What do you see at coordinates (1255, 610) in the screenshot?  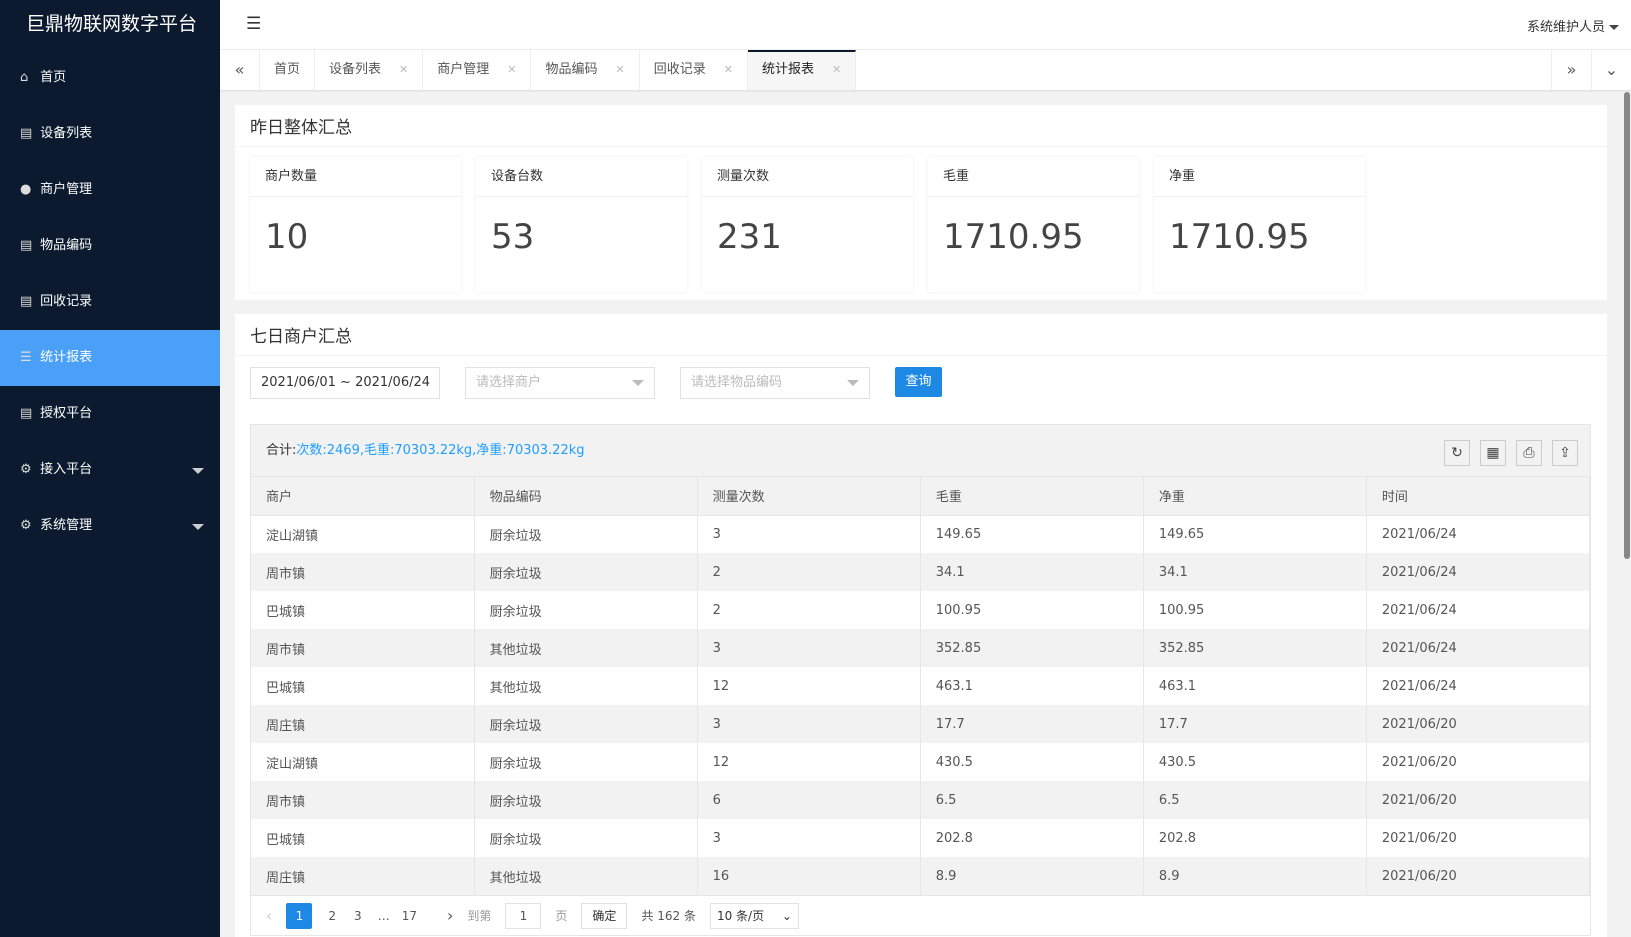 I see `table-cell: 100.95` at bounding box center [1255, 610].